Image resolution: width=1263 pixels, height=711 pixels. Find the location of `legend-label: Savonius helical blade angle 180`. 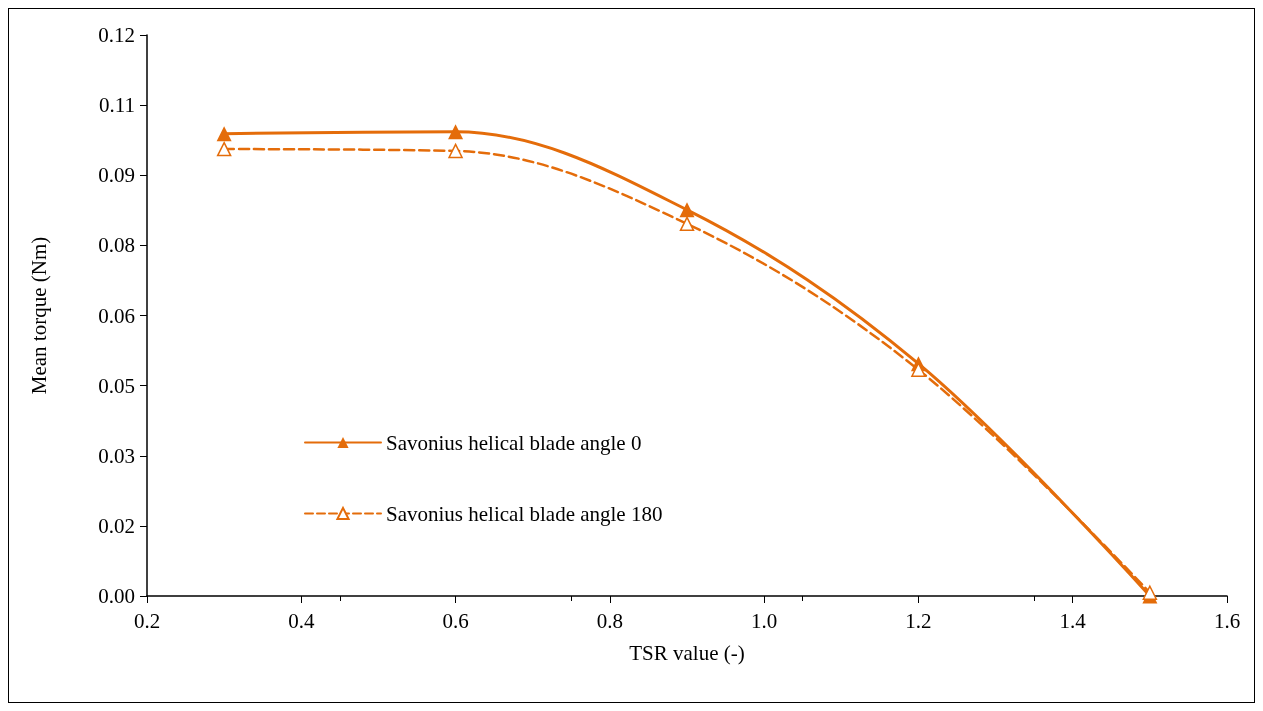

legend-label: Savonius helical blade angle 180 is located at coordinates (524, 513).